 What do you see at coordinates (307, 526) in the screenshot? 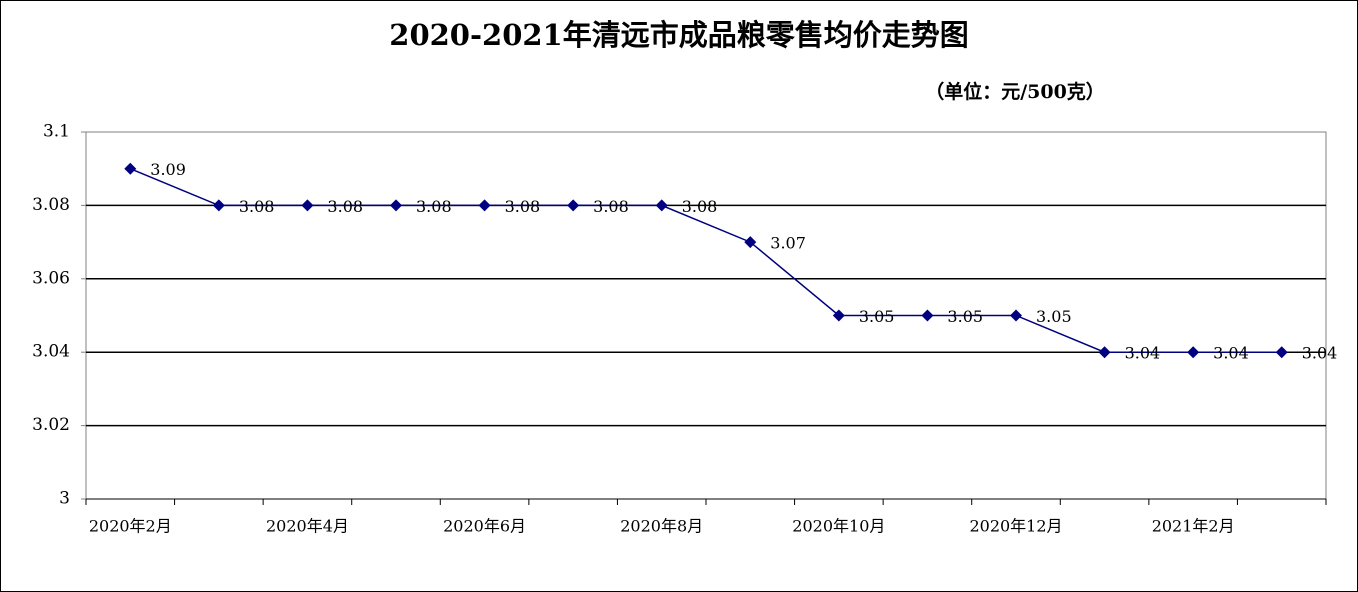
I see `x-tick-label: 2020年4月` at bounding box center [307, 526].